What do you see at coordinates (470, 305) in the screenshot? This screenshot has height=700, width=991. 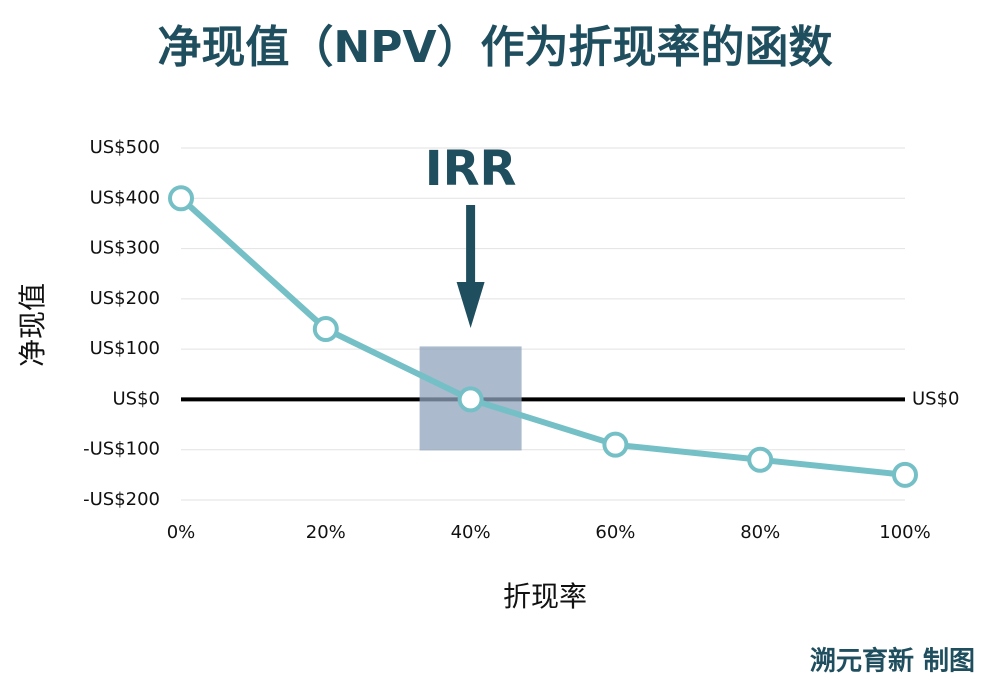 I see `irr-arrow-head` at bounding box center [470, 305].